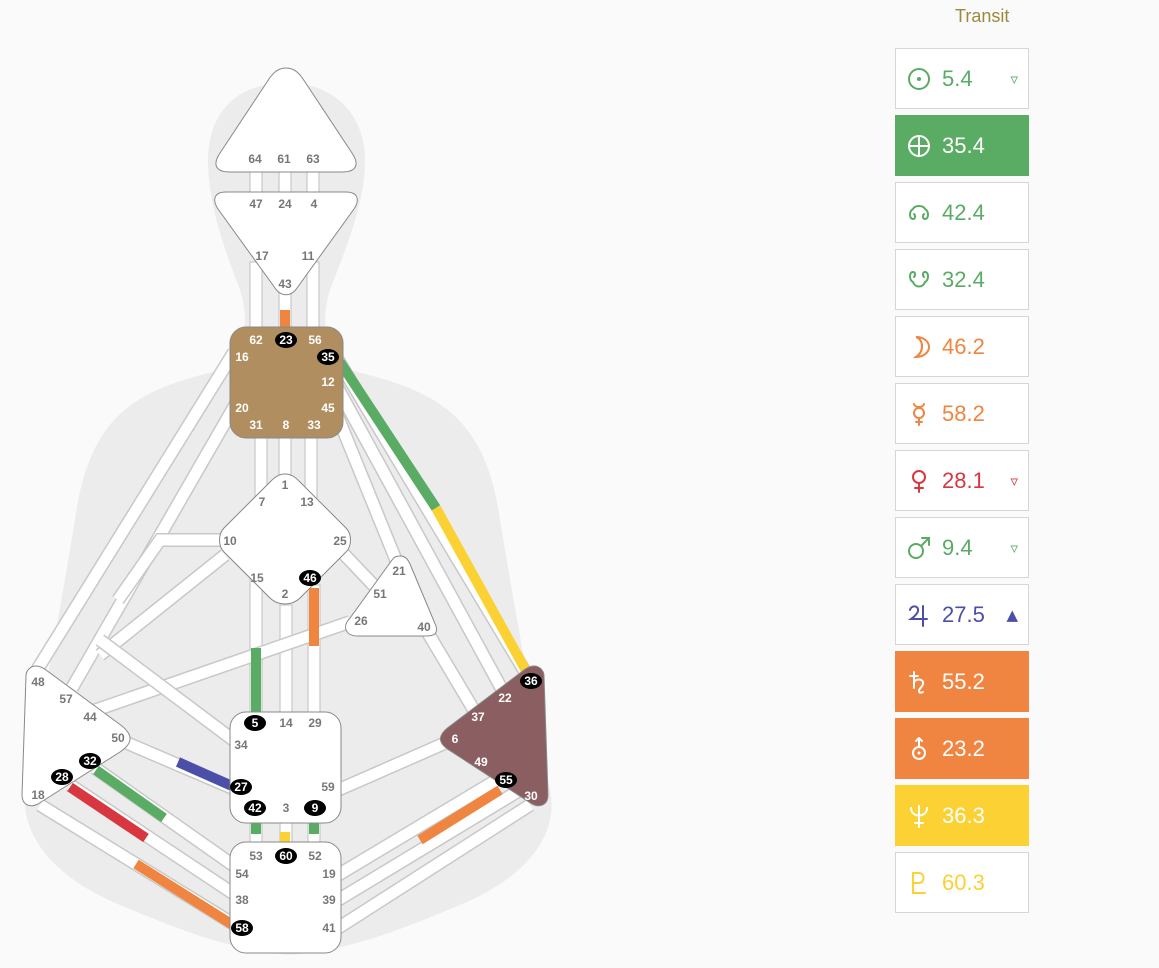  I want to click on gate-13: 13, so click(307, 502).